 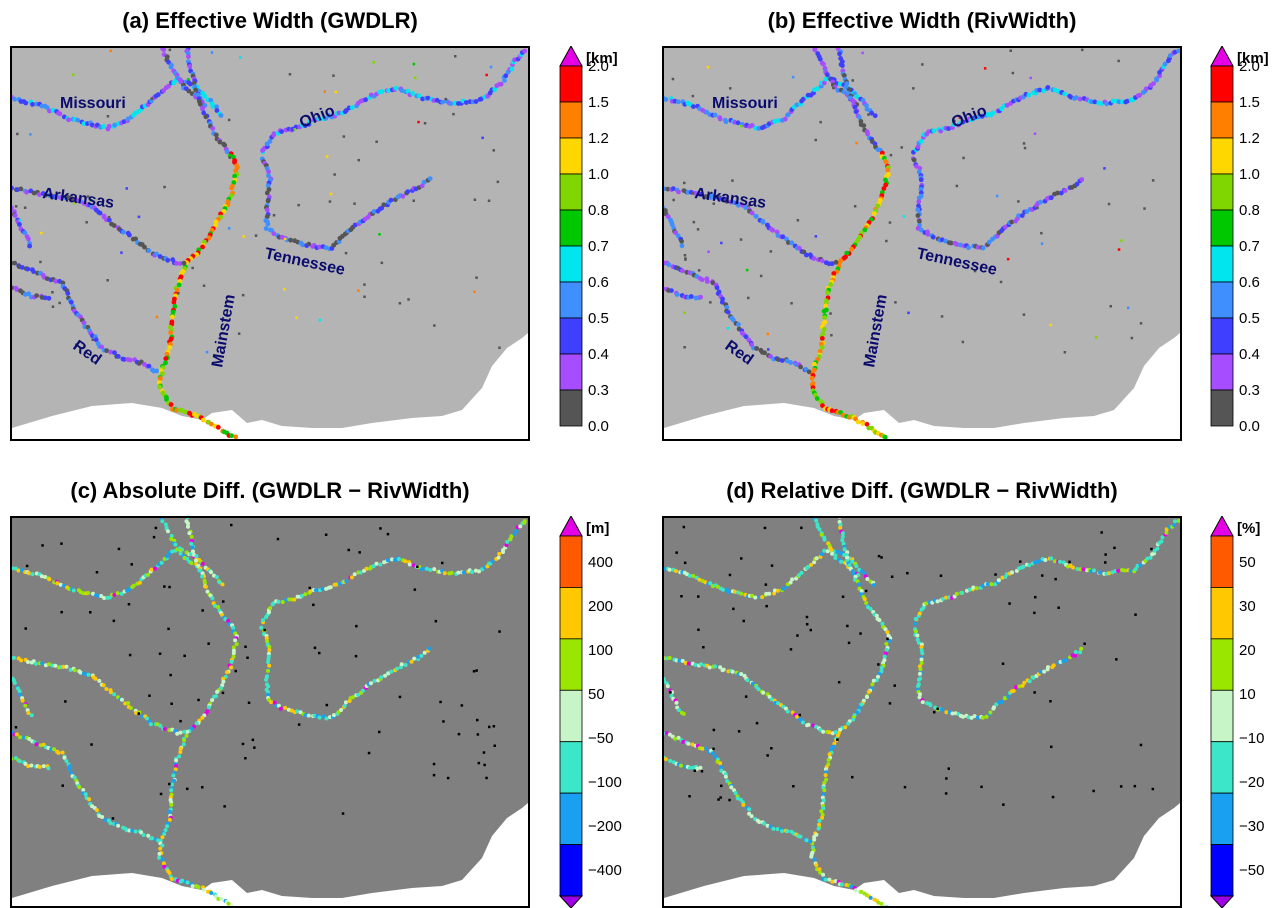 I want to click on colorbar-tick-label: 400, so click(x=601, y=562).